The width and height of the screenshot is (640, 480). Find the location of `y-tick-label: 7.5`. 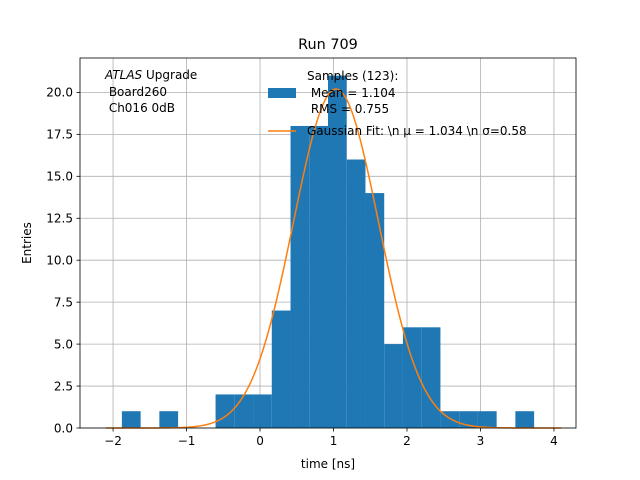

y-tick-label: 7.5 is located at coordinates (63, 302).